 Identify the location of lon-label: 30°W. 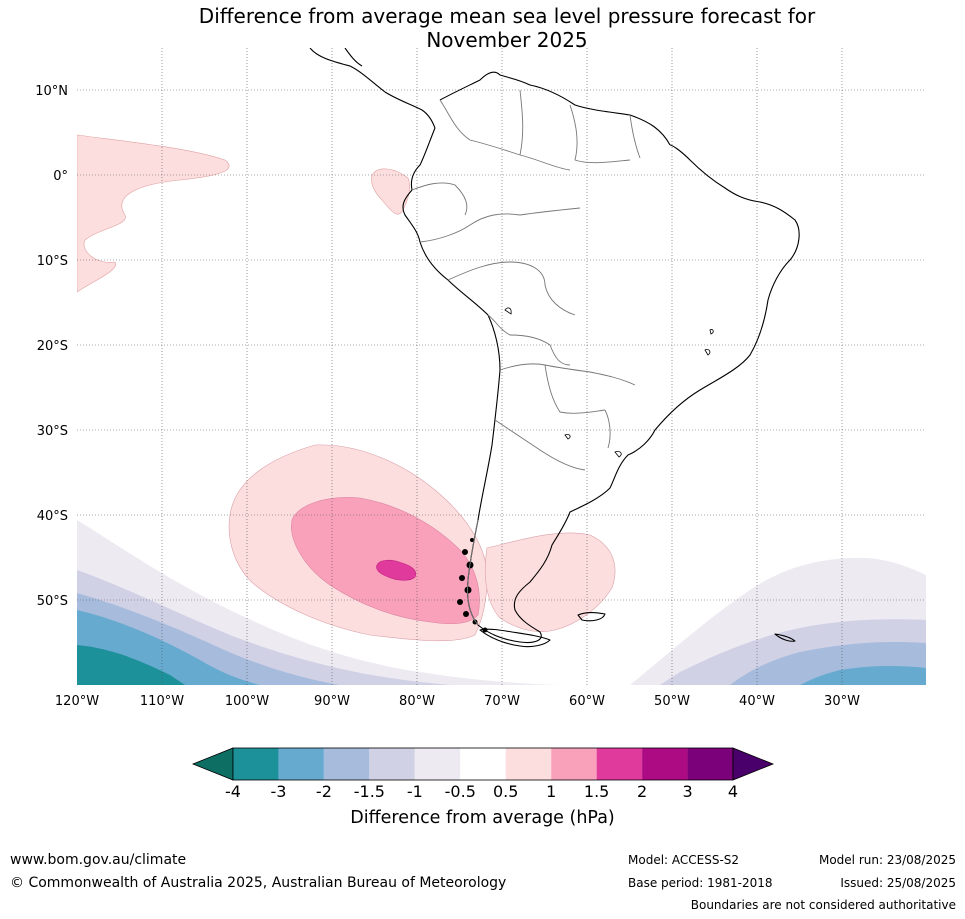
(842, 701).